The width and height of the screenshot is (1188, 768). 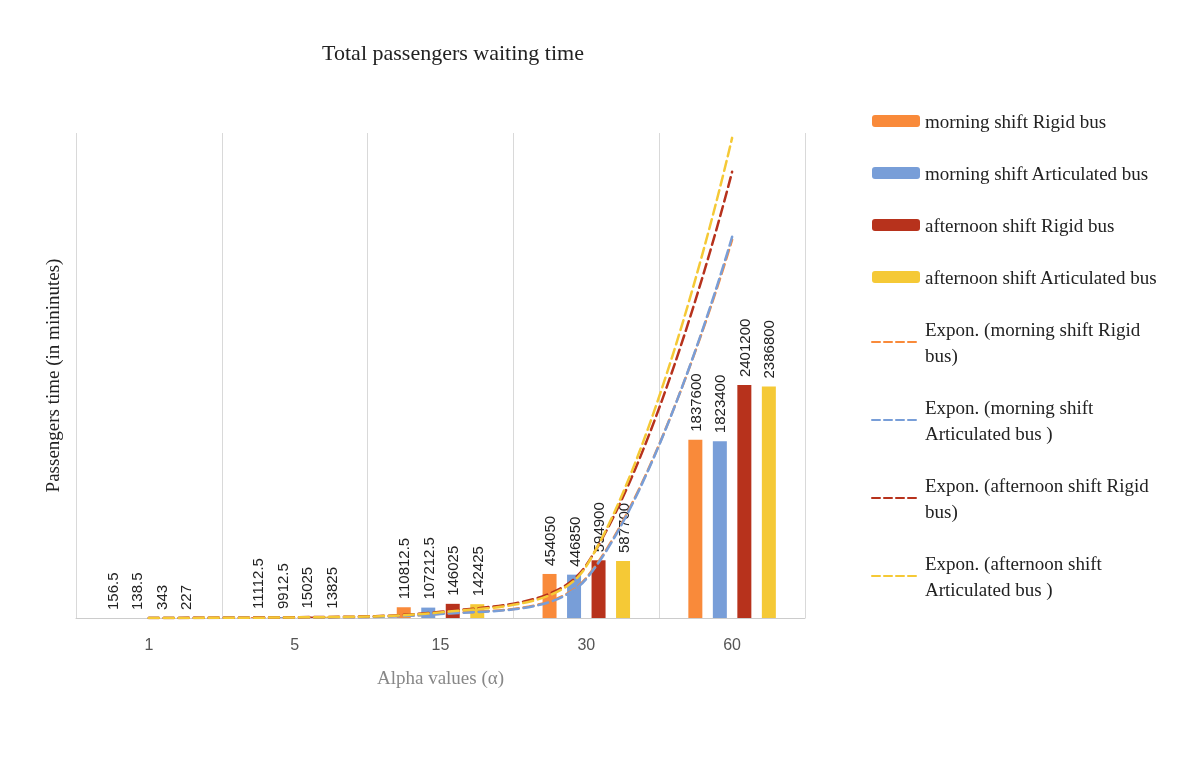 I want to click on data-label: 1823400, so click(x=720, y=404).